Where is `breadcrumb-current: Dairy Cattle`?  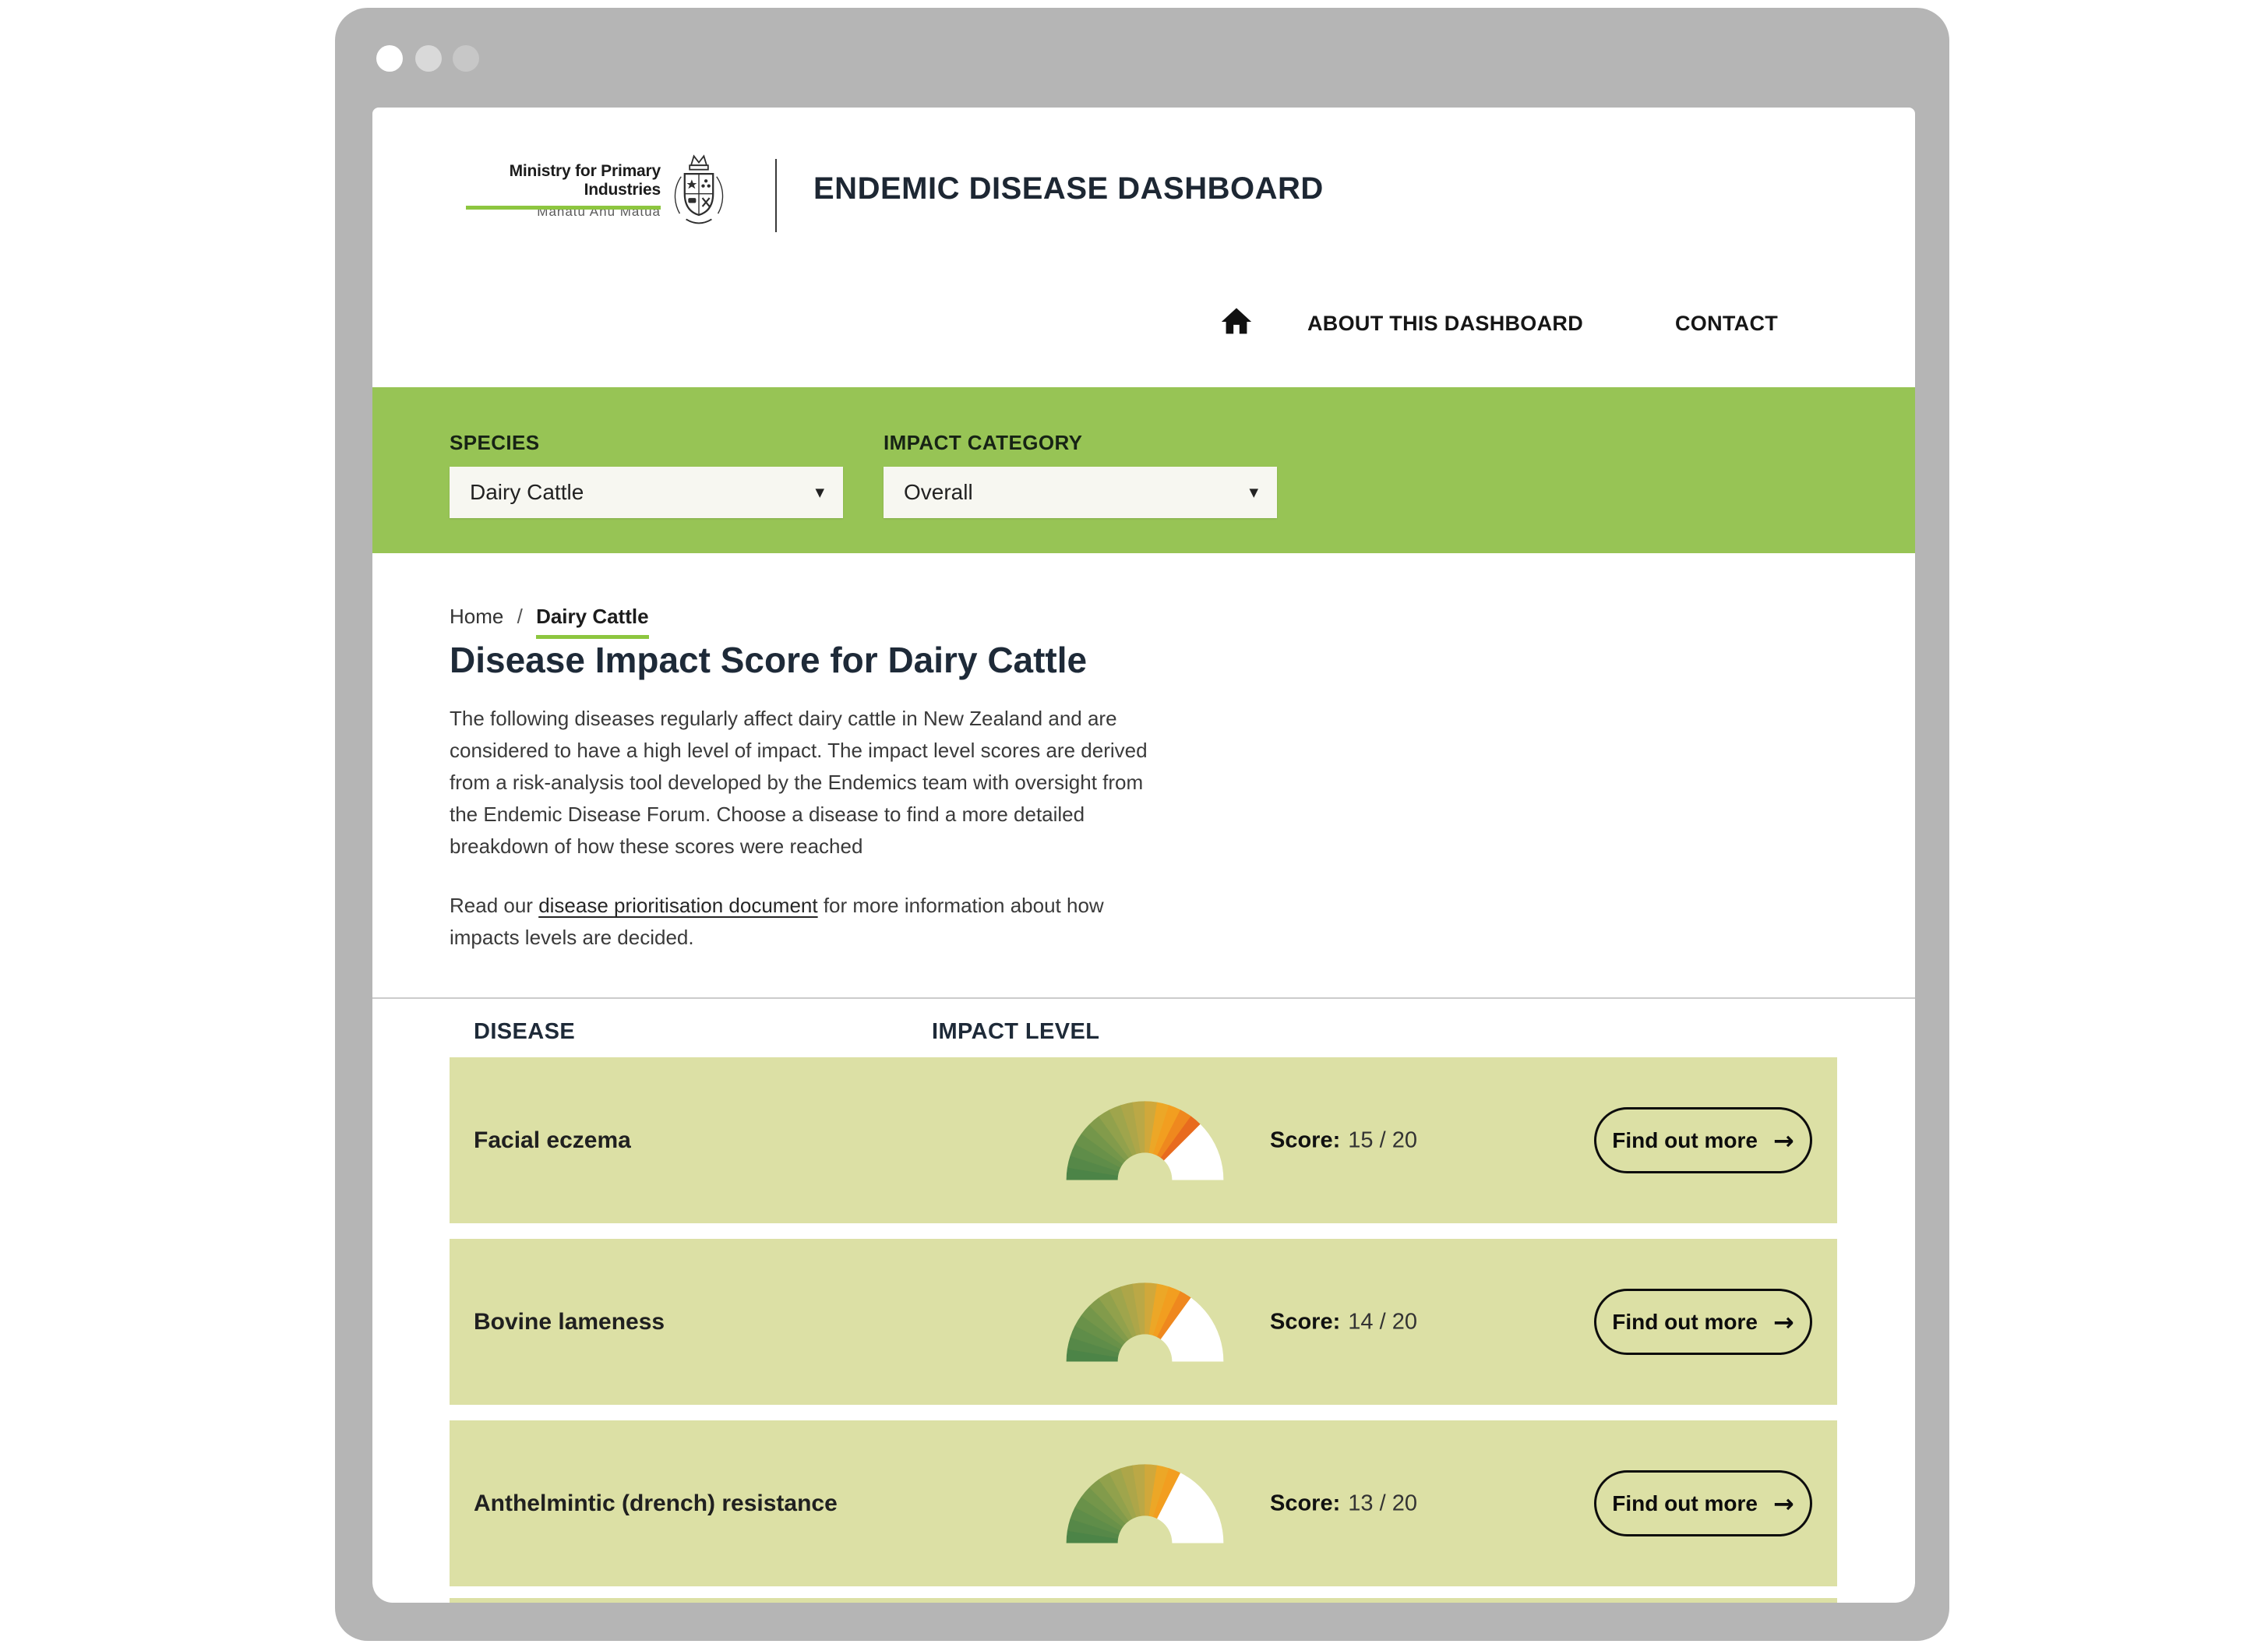 breadcrumb-current: Dairy Cattle is located at coordinates (592, 622).